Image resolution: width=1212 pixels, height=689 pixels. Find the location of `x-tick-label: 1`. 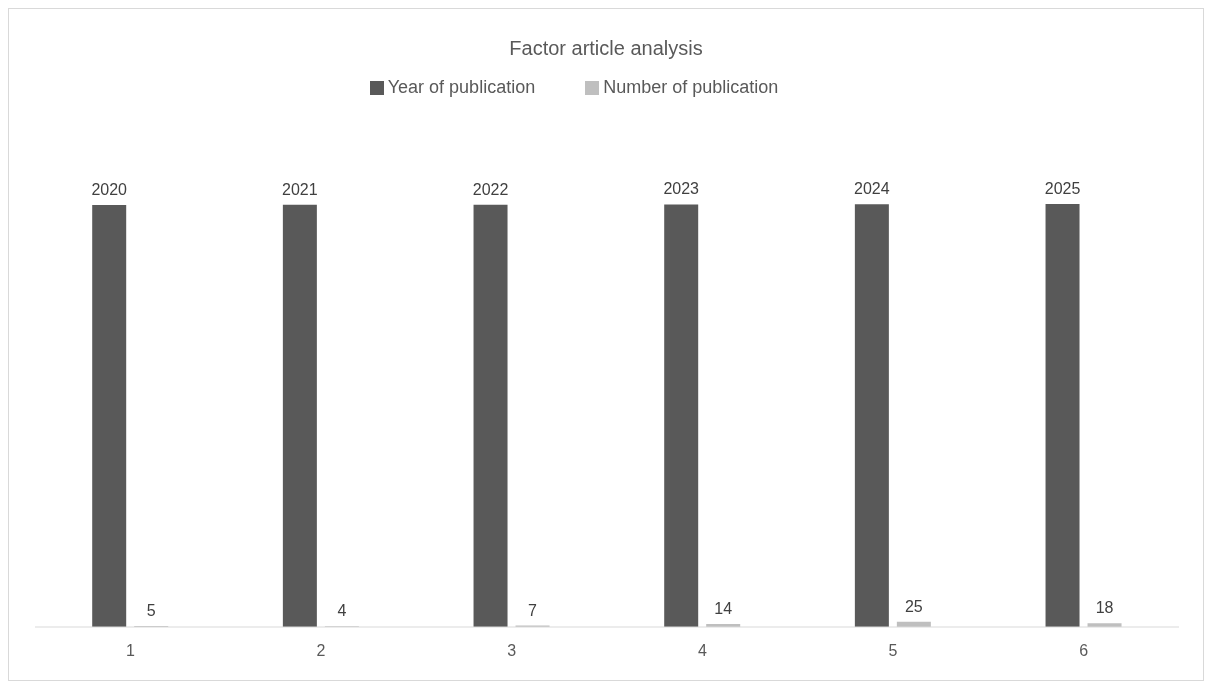

x-tick-label: 1 is located at coordinates (130, 651).